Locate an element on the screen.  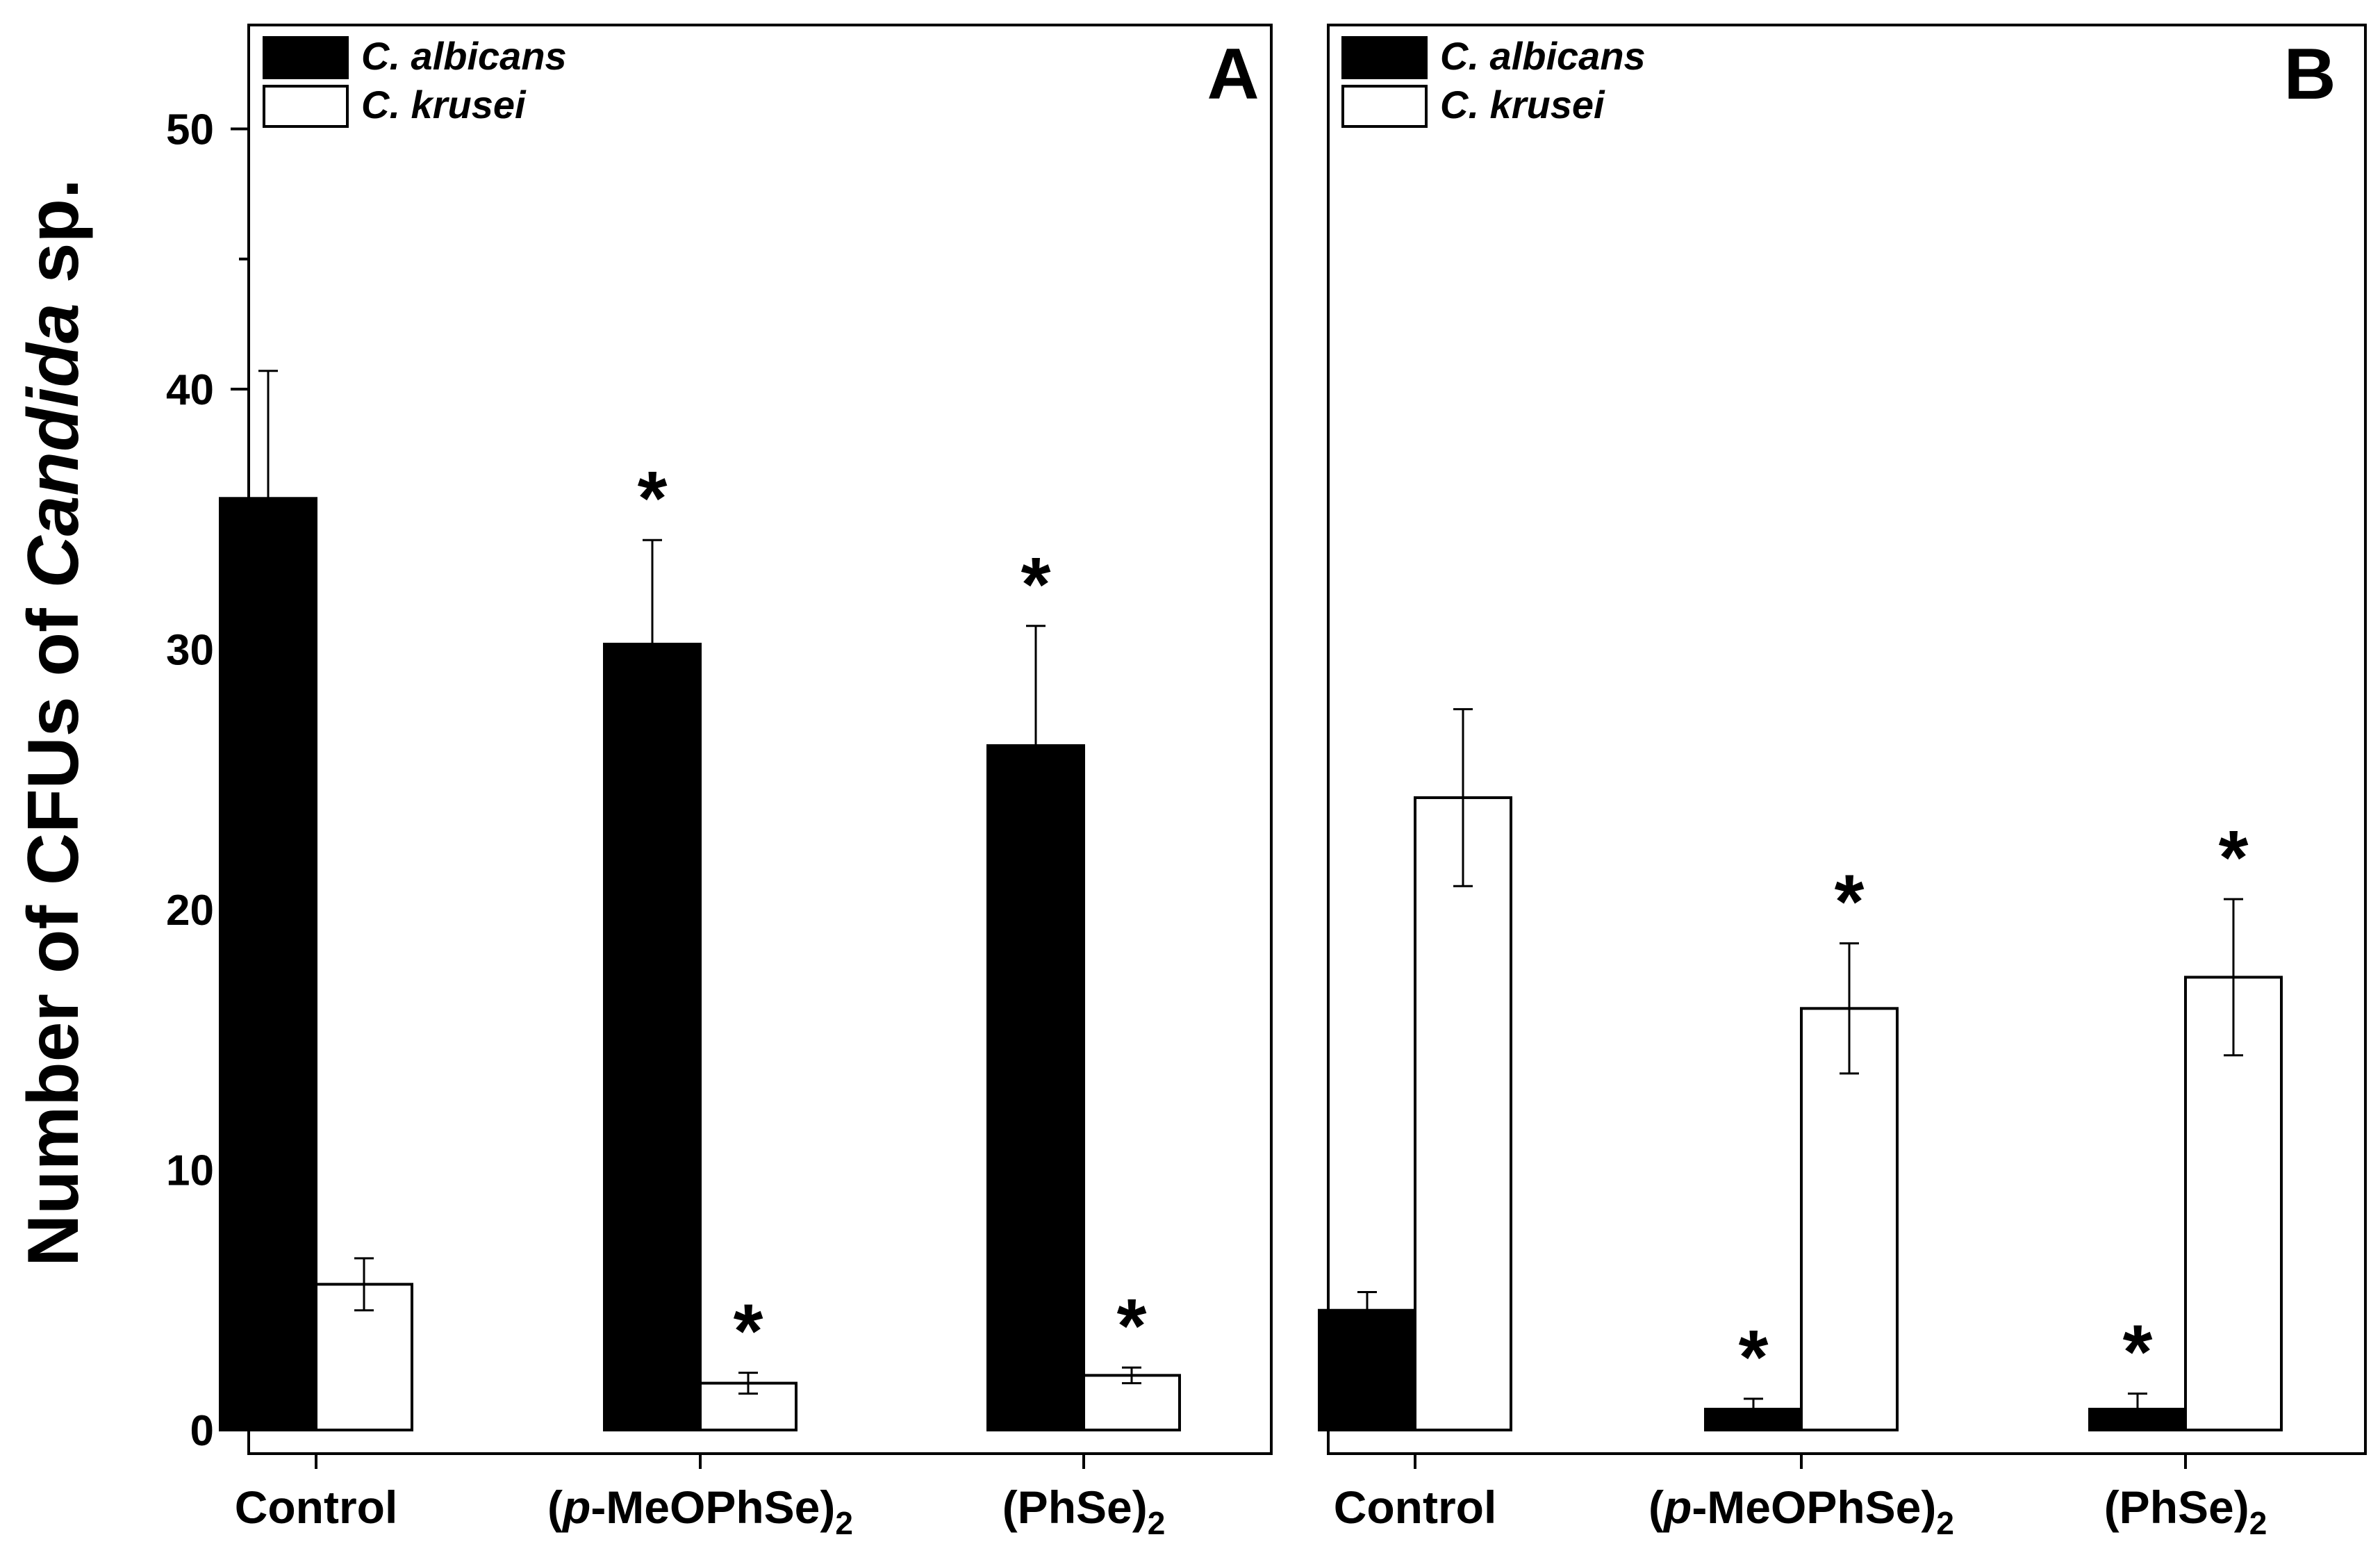
y-tick-label: 30 is located at coordinates (190, 651).